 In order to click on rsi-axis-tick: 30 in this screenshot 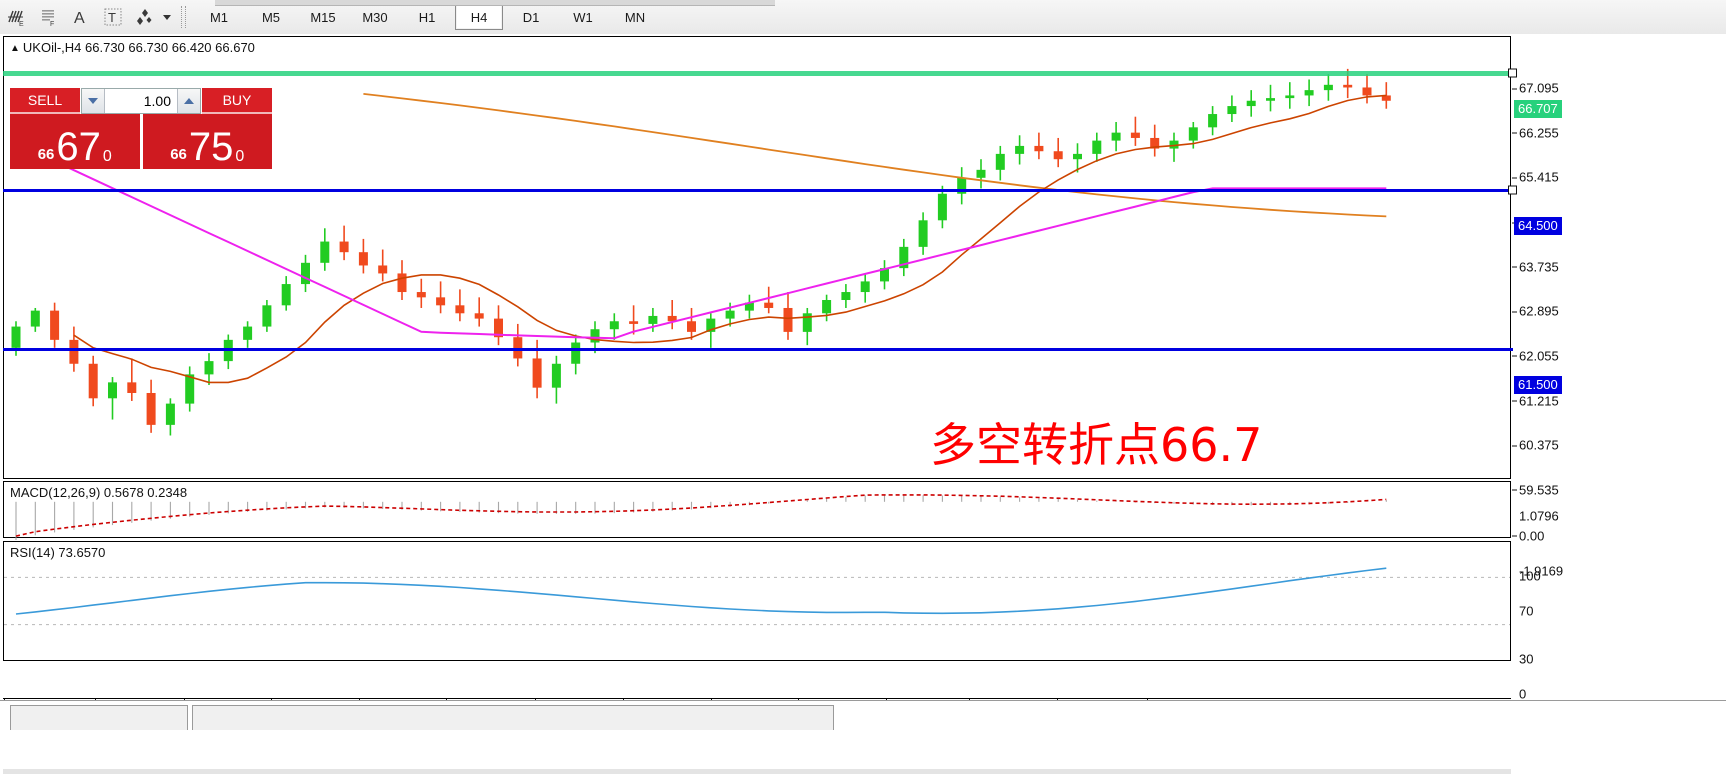, I will do `click(1526, 659)`.